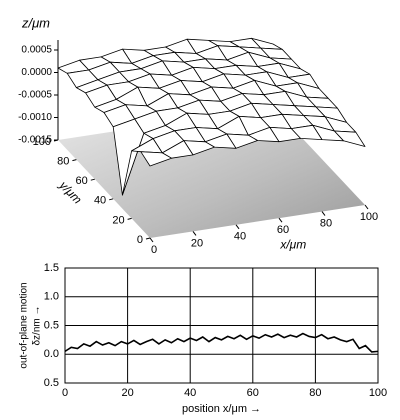 This screenshot has height=420, width=400. Describe the element at coordinates (221, 409) in the screenshot. I see `x-axis-label: position x/μm →` at that location.